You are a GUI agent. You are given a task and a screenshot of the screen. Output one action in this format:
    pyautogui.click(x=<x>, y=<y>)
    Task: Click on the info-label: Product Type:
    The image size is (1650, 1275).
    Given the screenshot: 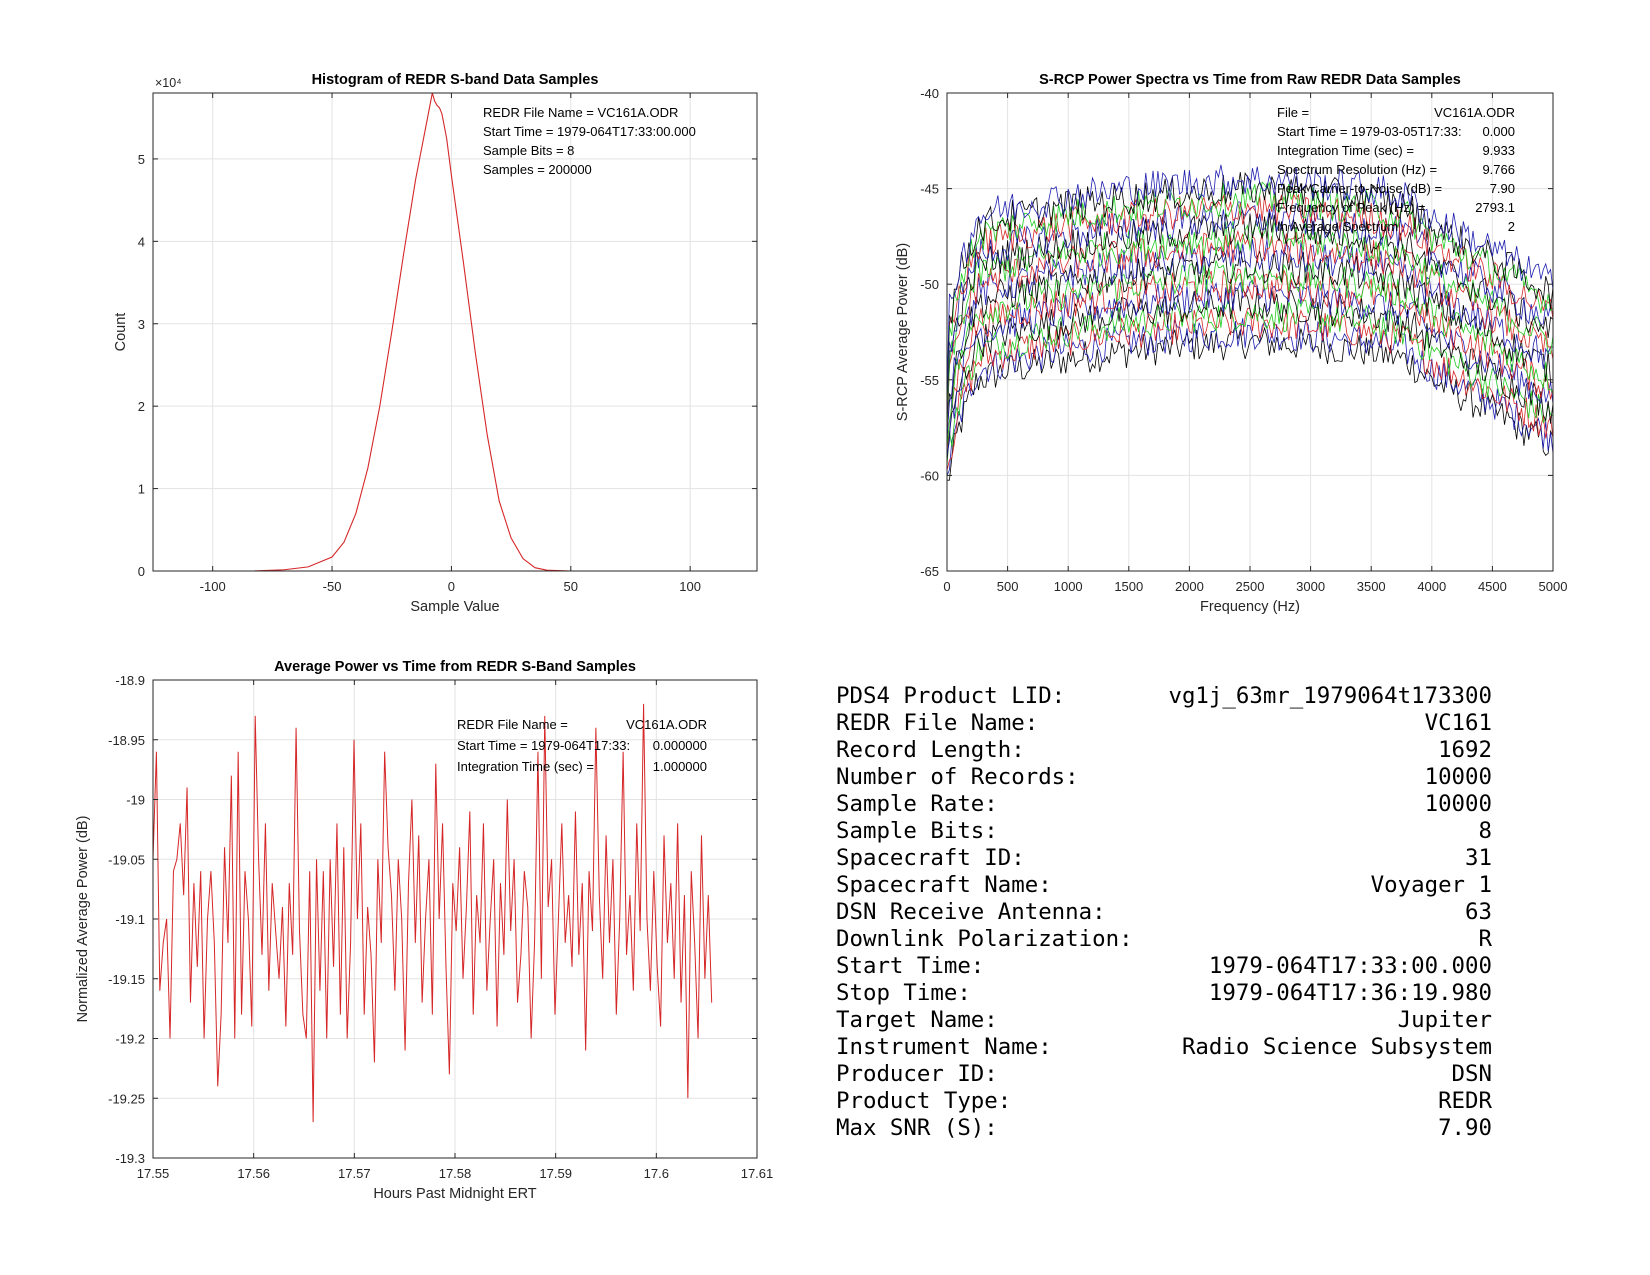 What is the action you would take?
    pyautogui.click(x=924, y=1101)
    